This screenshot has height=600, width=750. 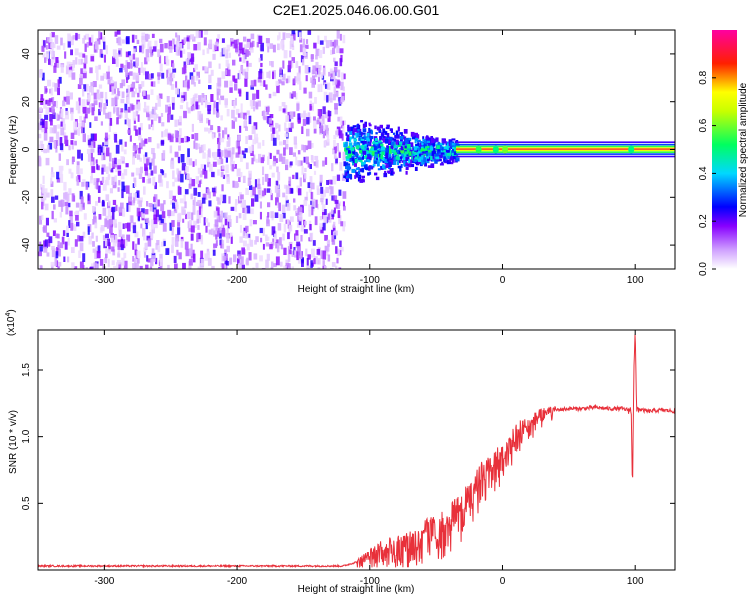 What do you see at coordinates (565, 146) in the screenshot?
I see `tone-band-row` at bounding box center [565, 146].